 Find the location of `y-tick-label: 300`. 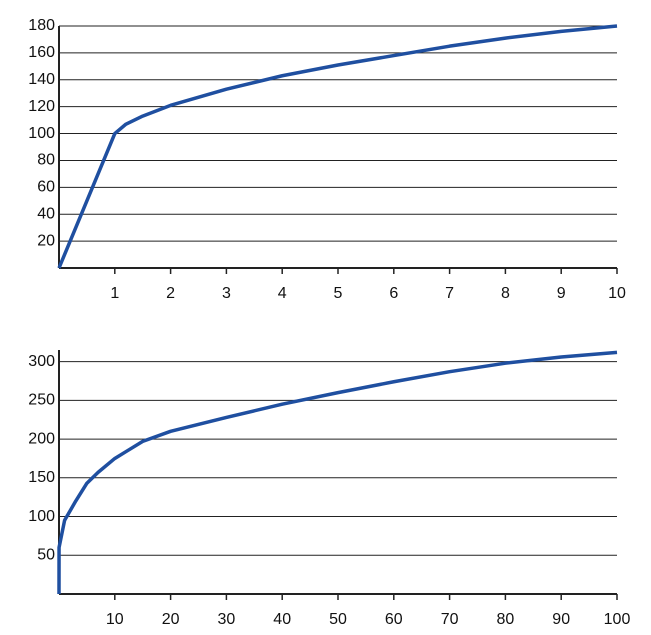

y-tick-label: 300 is located at coordinates (41, 361).